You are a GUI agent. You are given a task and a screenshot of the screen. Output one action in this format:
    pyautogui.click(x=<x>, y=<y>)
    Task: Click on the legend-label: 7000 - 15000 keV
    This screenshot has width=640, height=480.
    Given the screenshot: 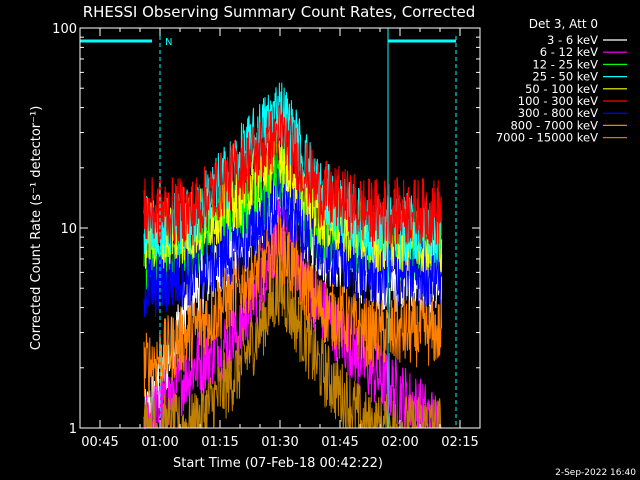 What is the action you would take?
    pyautogui.click(x=547, y=138)
    